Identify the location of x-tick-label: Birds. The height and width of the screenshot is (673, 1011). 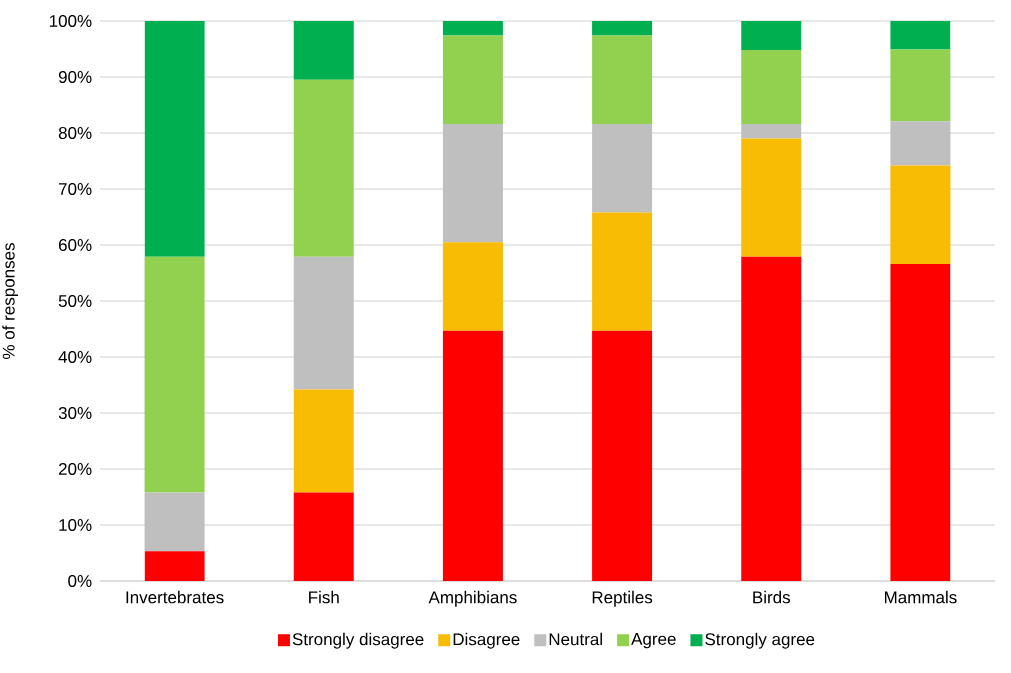
(771, 597).